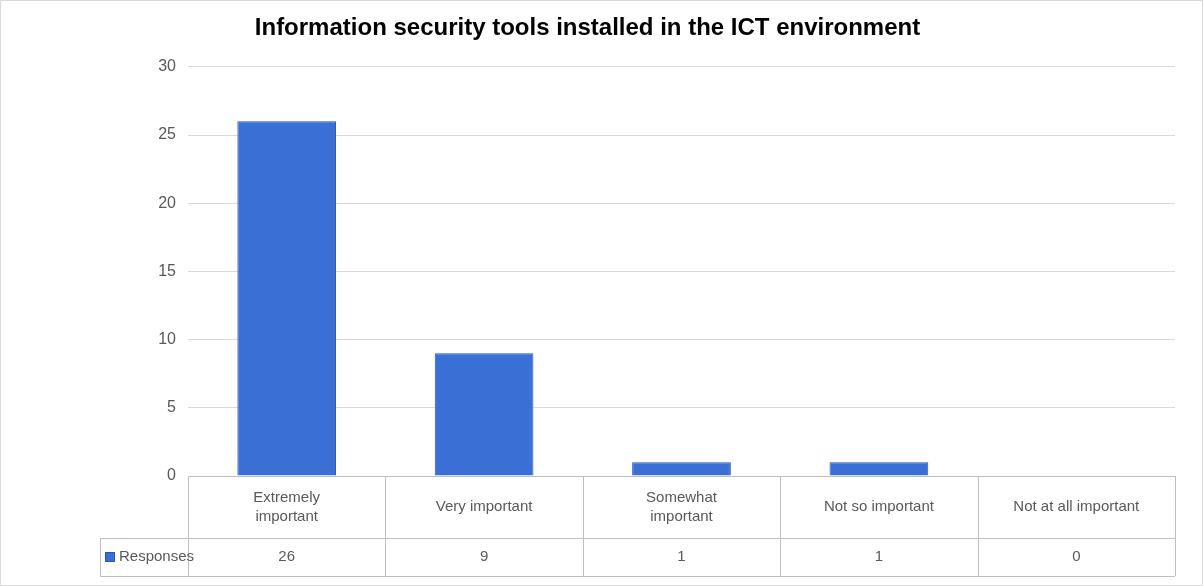 This screenshot has height=586, width=1203. I want to click on x-tick-label: Not so important, so click(879, 506).